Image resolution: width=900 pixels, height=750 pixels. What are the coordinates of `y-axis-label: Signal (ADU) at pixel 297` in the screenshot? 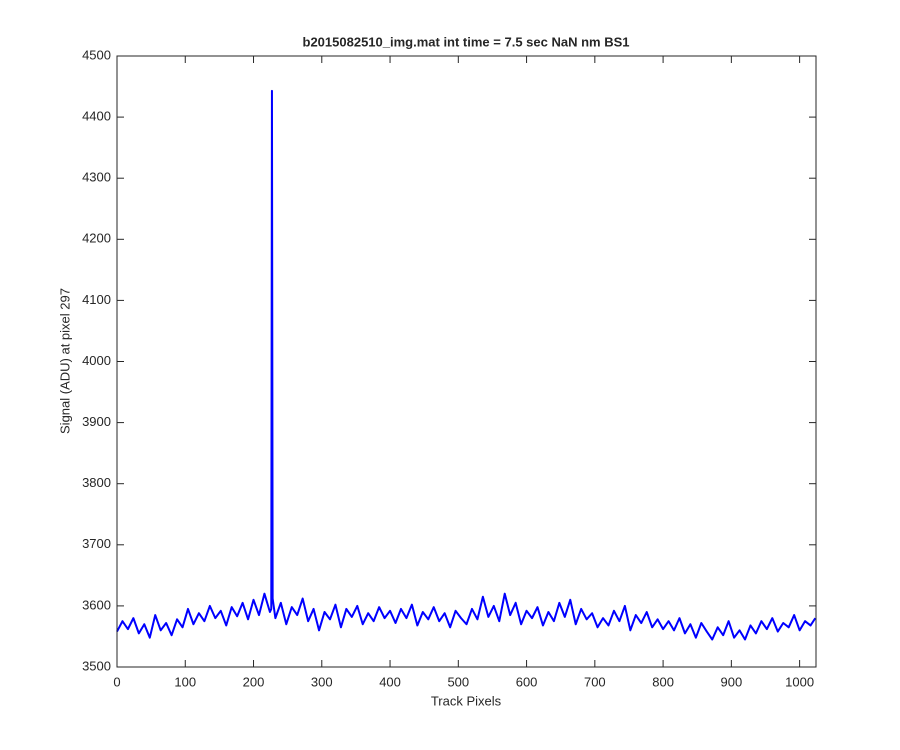 It's located at (64, 361).